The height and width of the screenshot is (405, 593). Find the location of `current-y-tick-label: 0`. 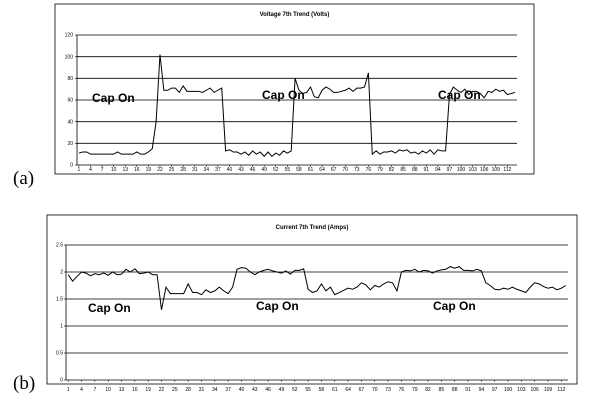

current-y-tick-label: 0 is located at coordinates (61, 381).